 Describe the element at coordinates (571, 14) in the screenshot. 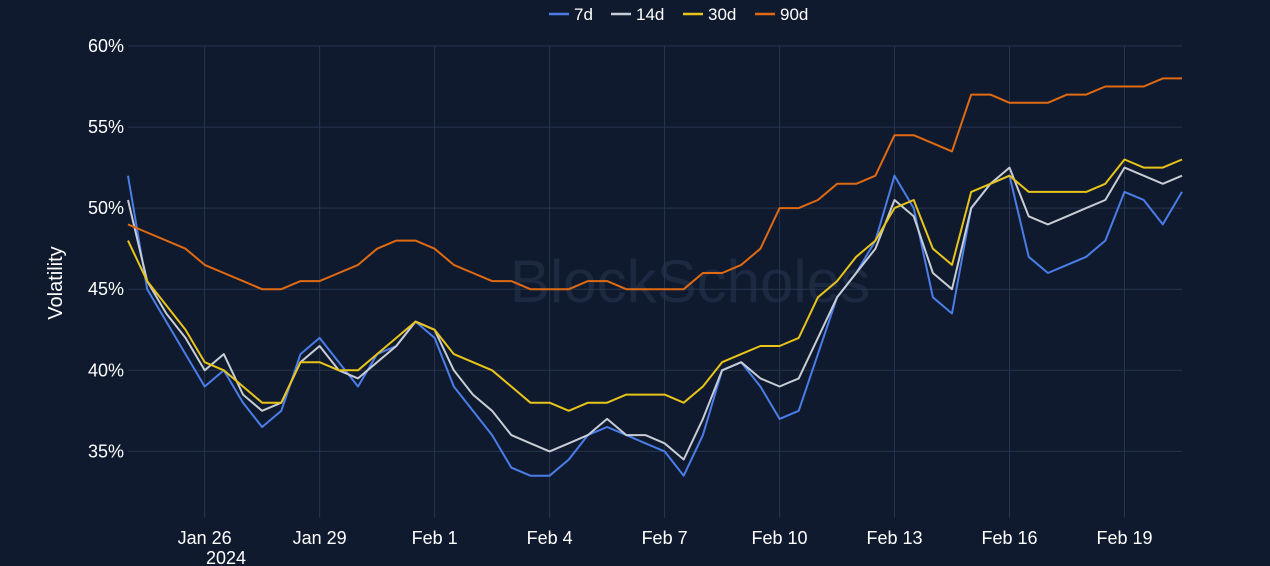

I see `legend-item-7d: 7d` at that location.